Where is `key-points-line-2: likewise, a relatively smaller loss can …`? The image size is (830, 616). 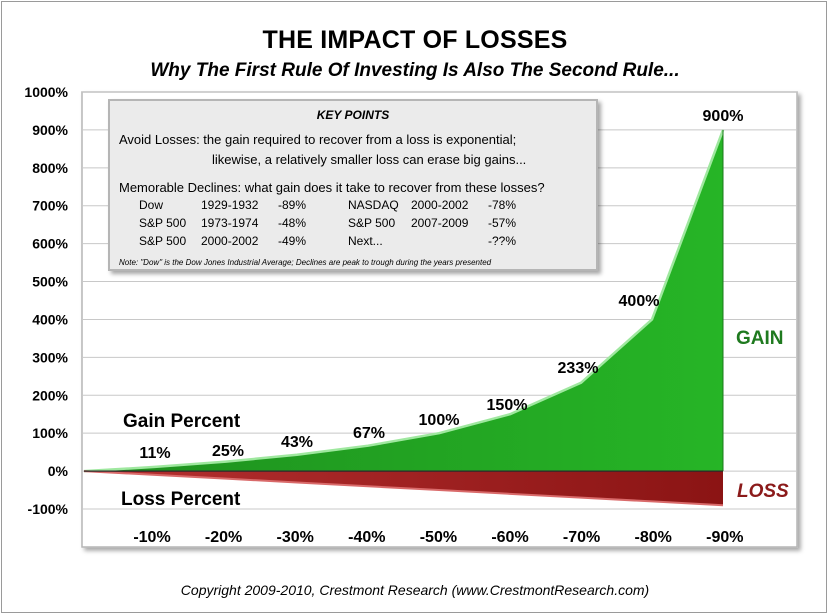
key-points-line-2: likewise, a relatively smaller loss can … is located at coordinates (369, 159).